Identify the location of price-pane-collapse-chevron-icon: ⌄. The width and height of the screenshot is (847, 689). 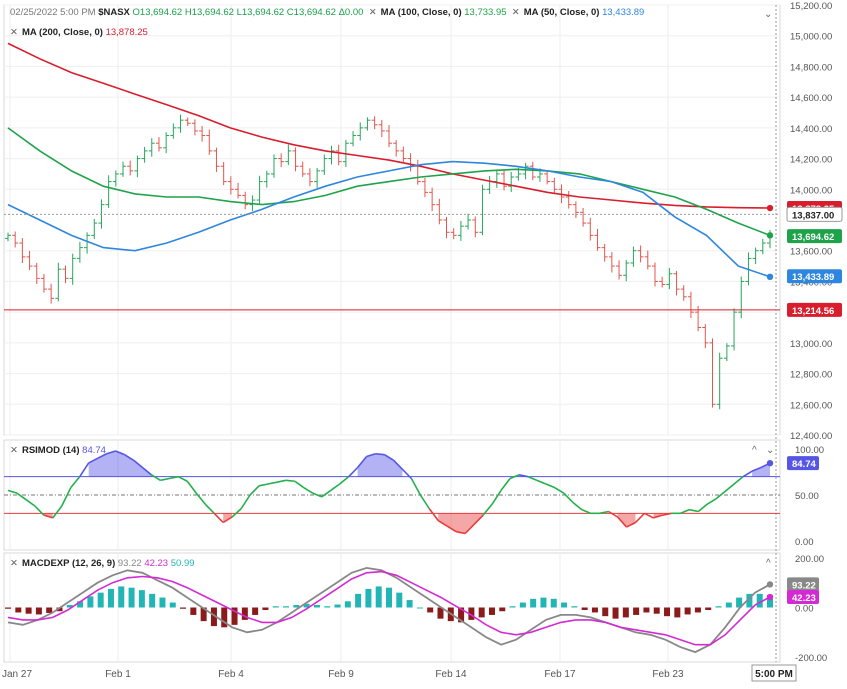
(768, 14).